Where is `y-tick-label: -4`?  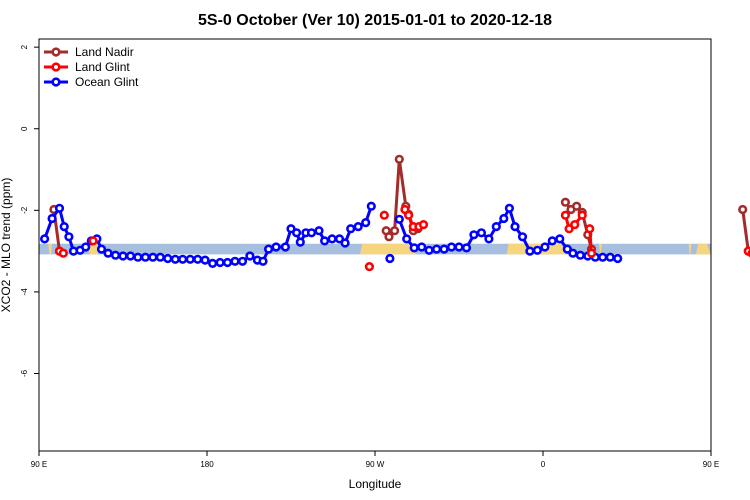 y-tick-label: -4 is located at coordinates (24, 292).